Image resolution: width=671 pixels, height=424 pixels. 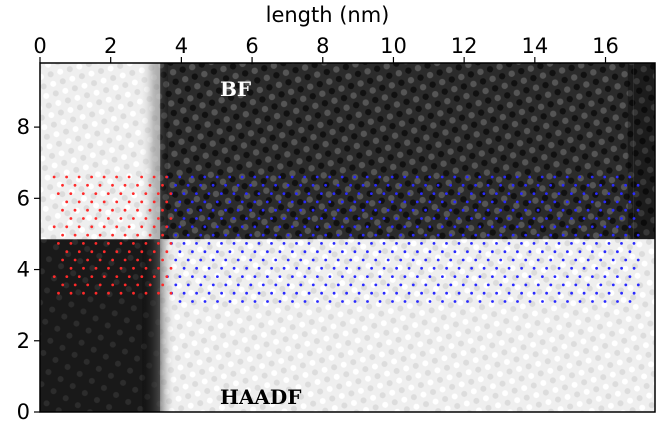 I want to click on bf-right-region, so click(x=644, y=151).